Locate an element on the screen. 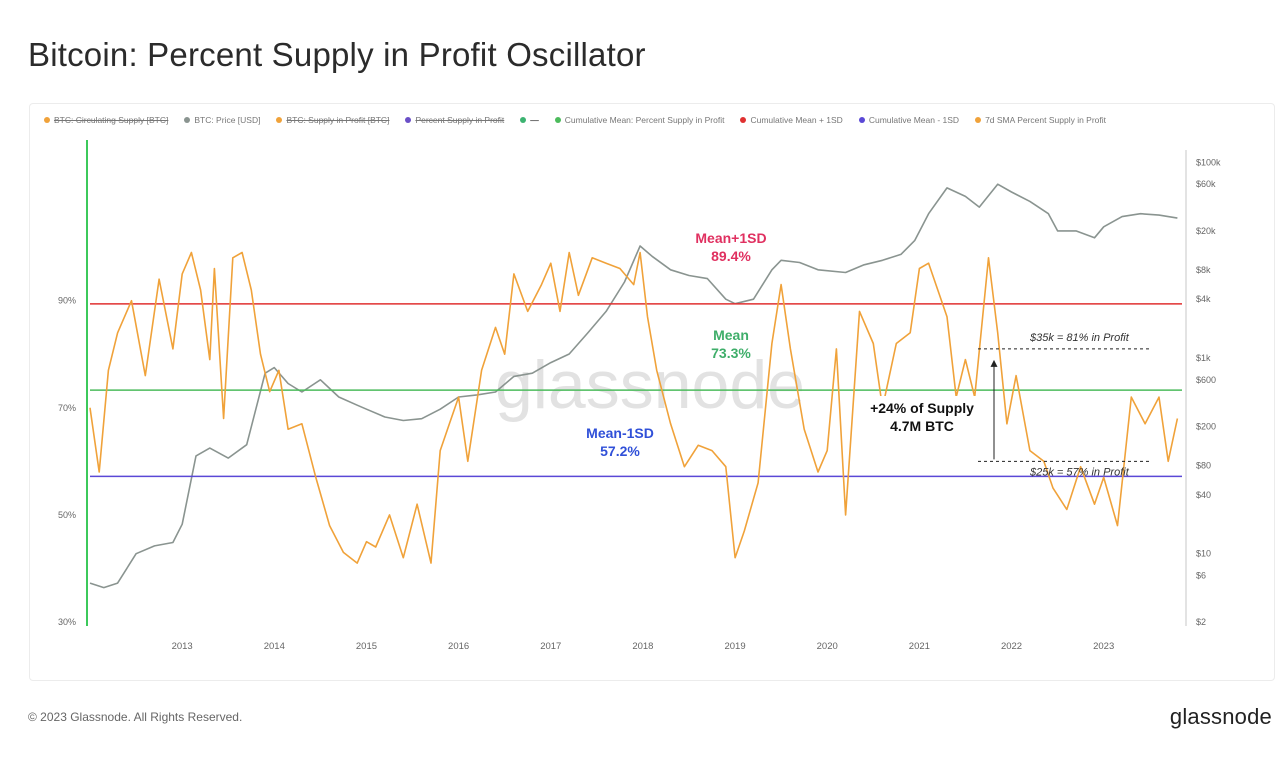  reference-label-title: Mean+1SD is located at coordinates (730, 238).